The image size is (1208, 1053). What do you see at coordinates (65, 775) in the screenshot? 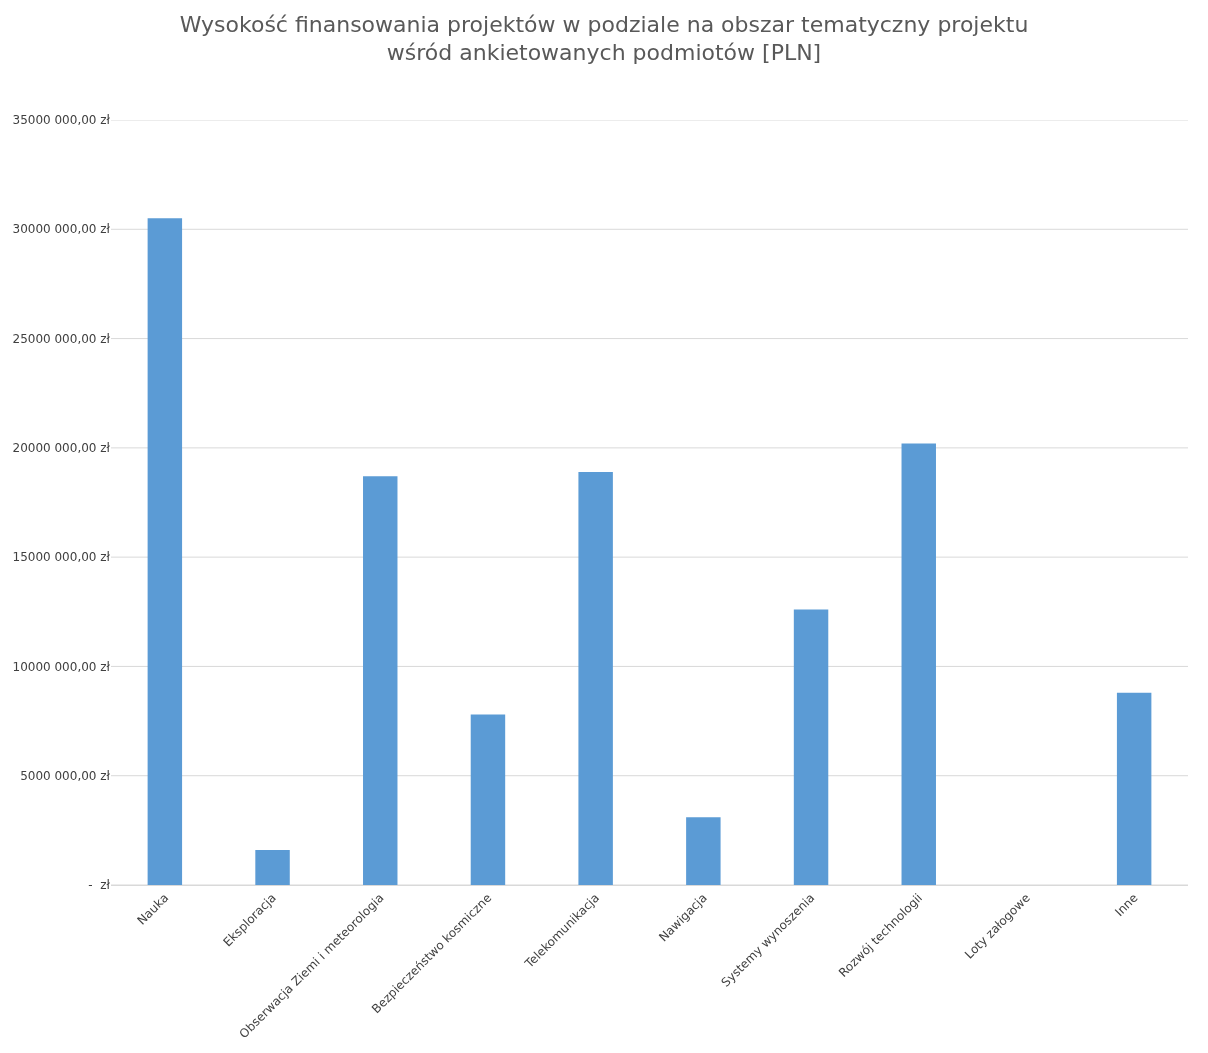
I see `y-tick-label: 5000 000,00 zł` at bounding box center [65, 775].